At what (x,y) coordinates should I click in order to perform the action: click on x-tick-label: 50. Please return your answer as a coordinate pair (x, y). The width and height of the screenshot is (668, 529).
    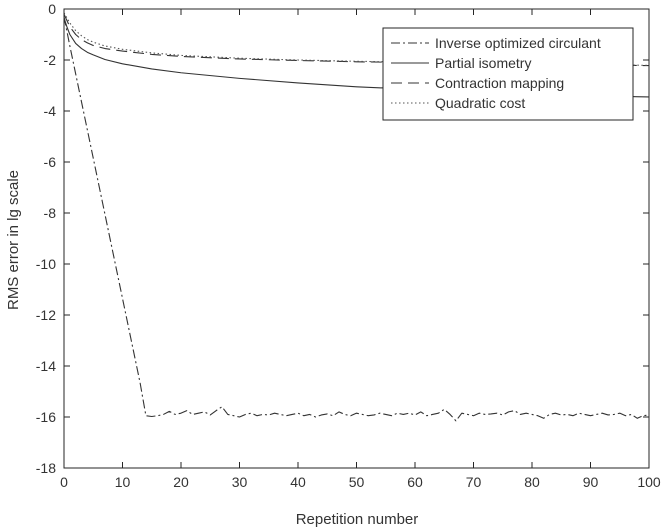
    Looking at the image, I should click on (357, 482).